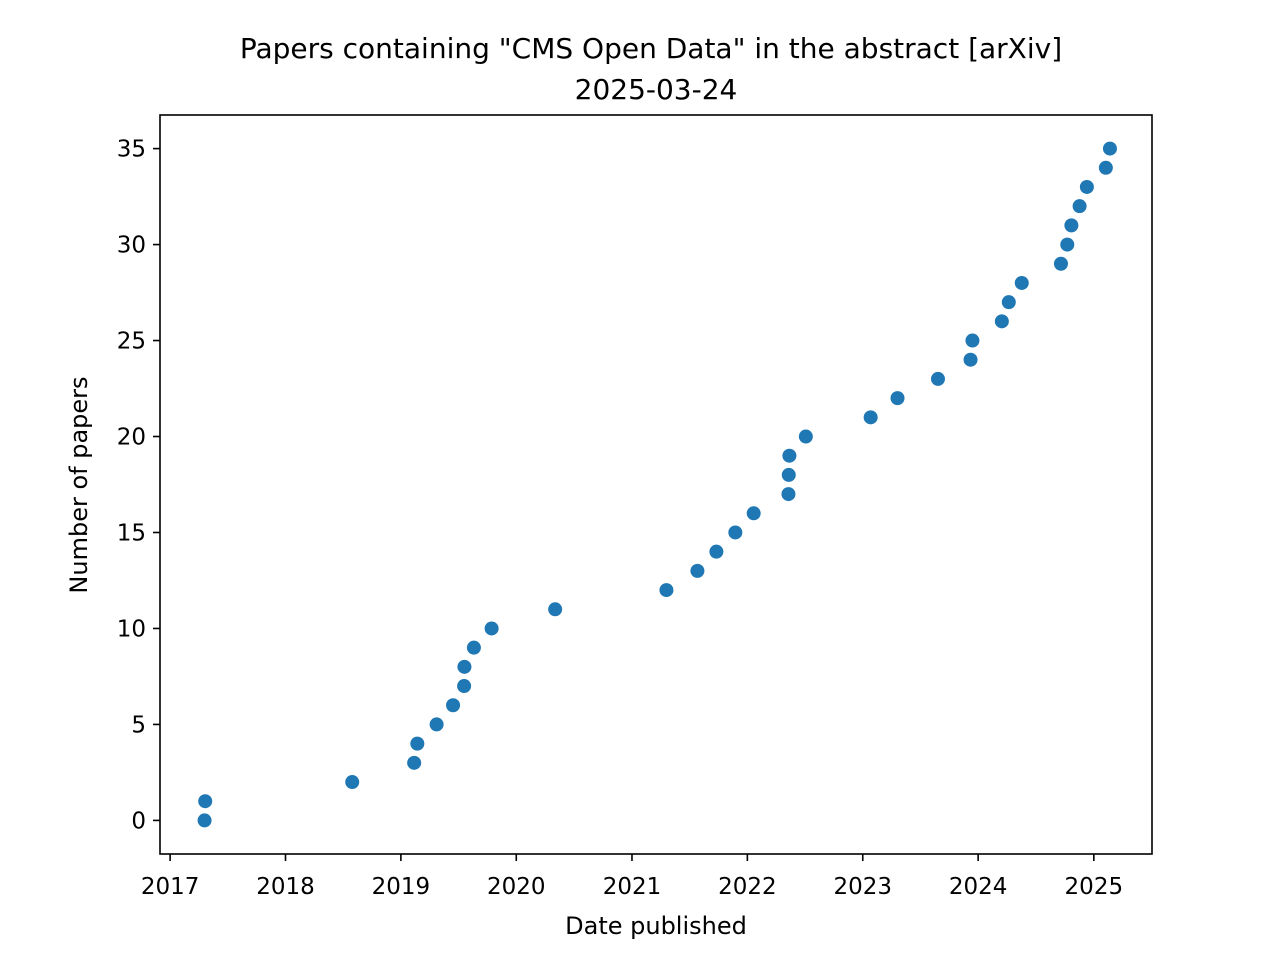 The image size is (1280, 960). I want to click on y-tick-label: 30, so click(131, 246).